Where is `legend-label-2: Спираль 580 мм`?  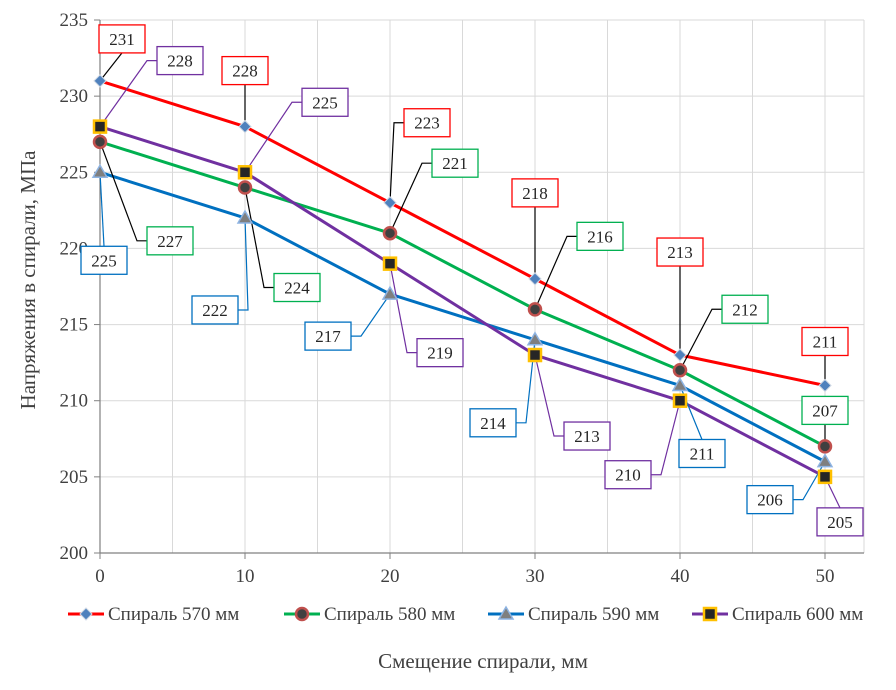
legend-label-2: Спираль 580 мм is located at coordinates (389, 614).